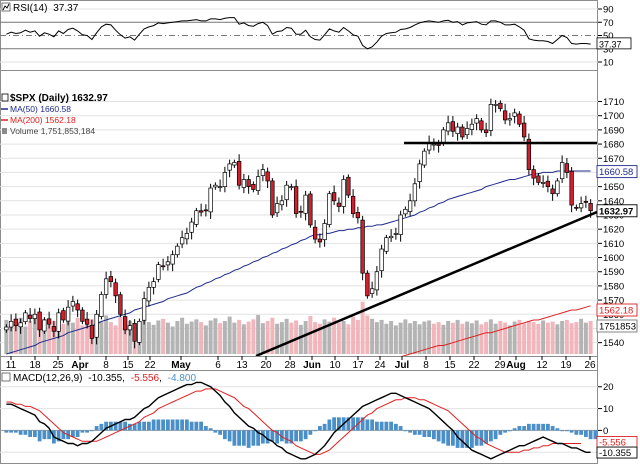 The width and height of the screenshot is (640, 469). I want to click on volume-legend-icon, so click(4, 131).